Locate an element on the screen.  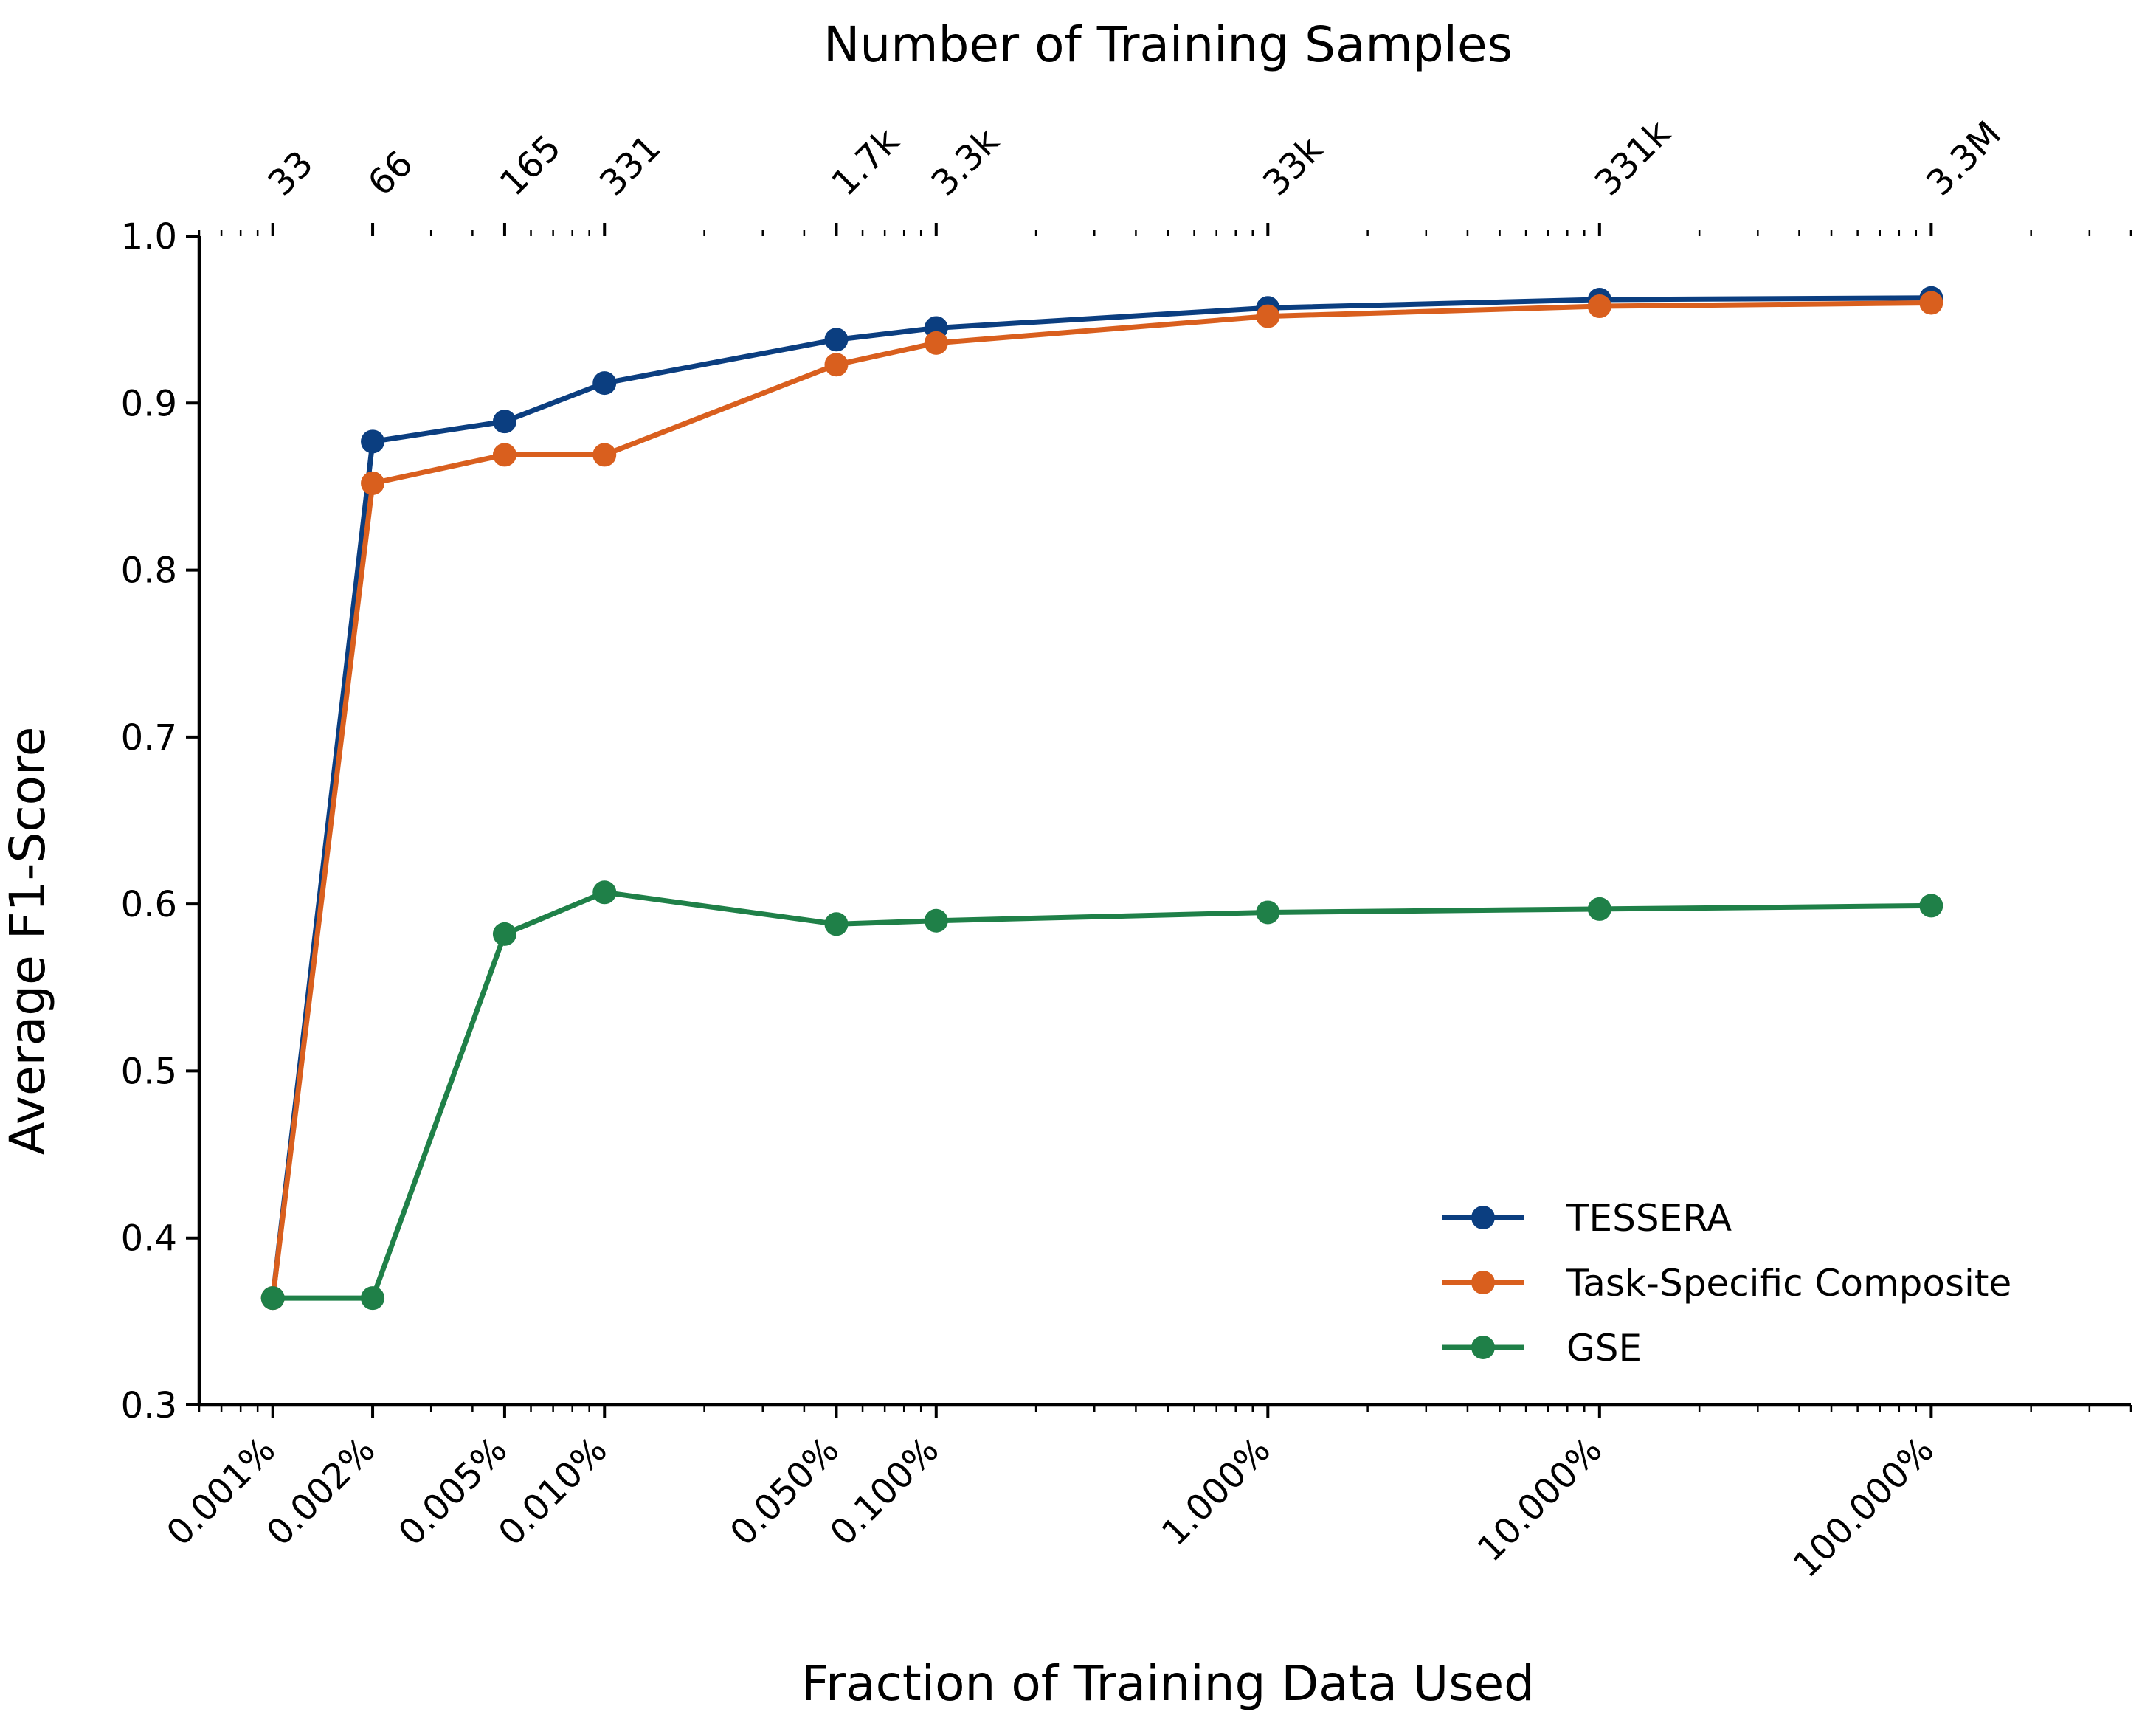
top-tick-label: 33k is located at coordinates (1293, 166).